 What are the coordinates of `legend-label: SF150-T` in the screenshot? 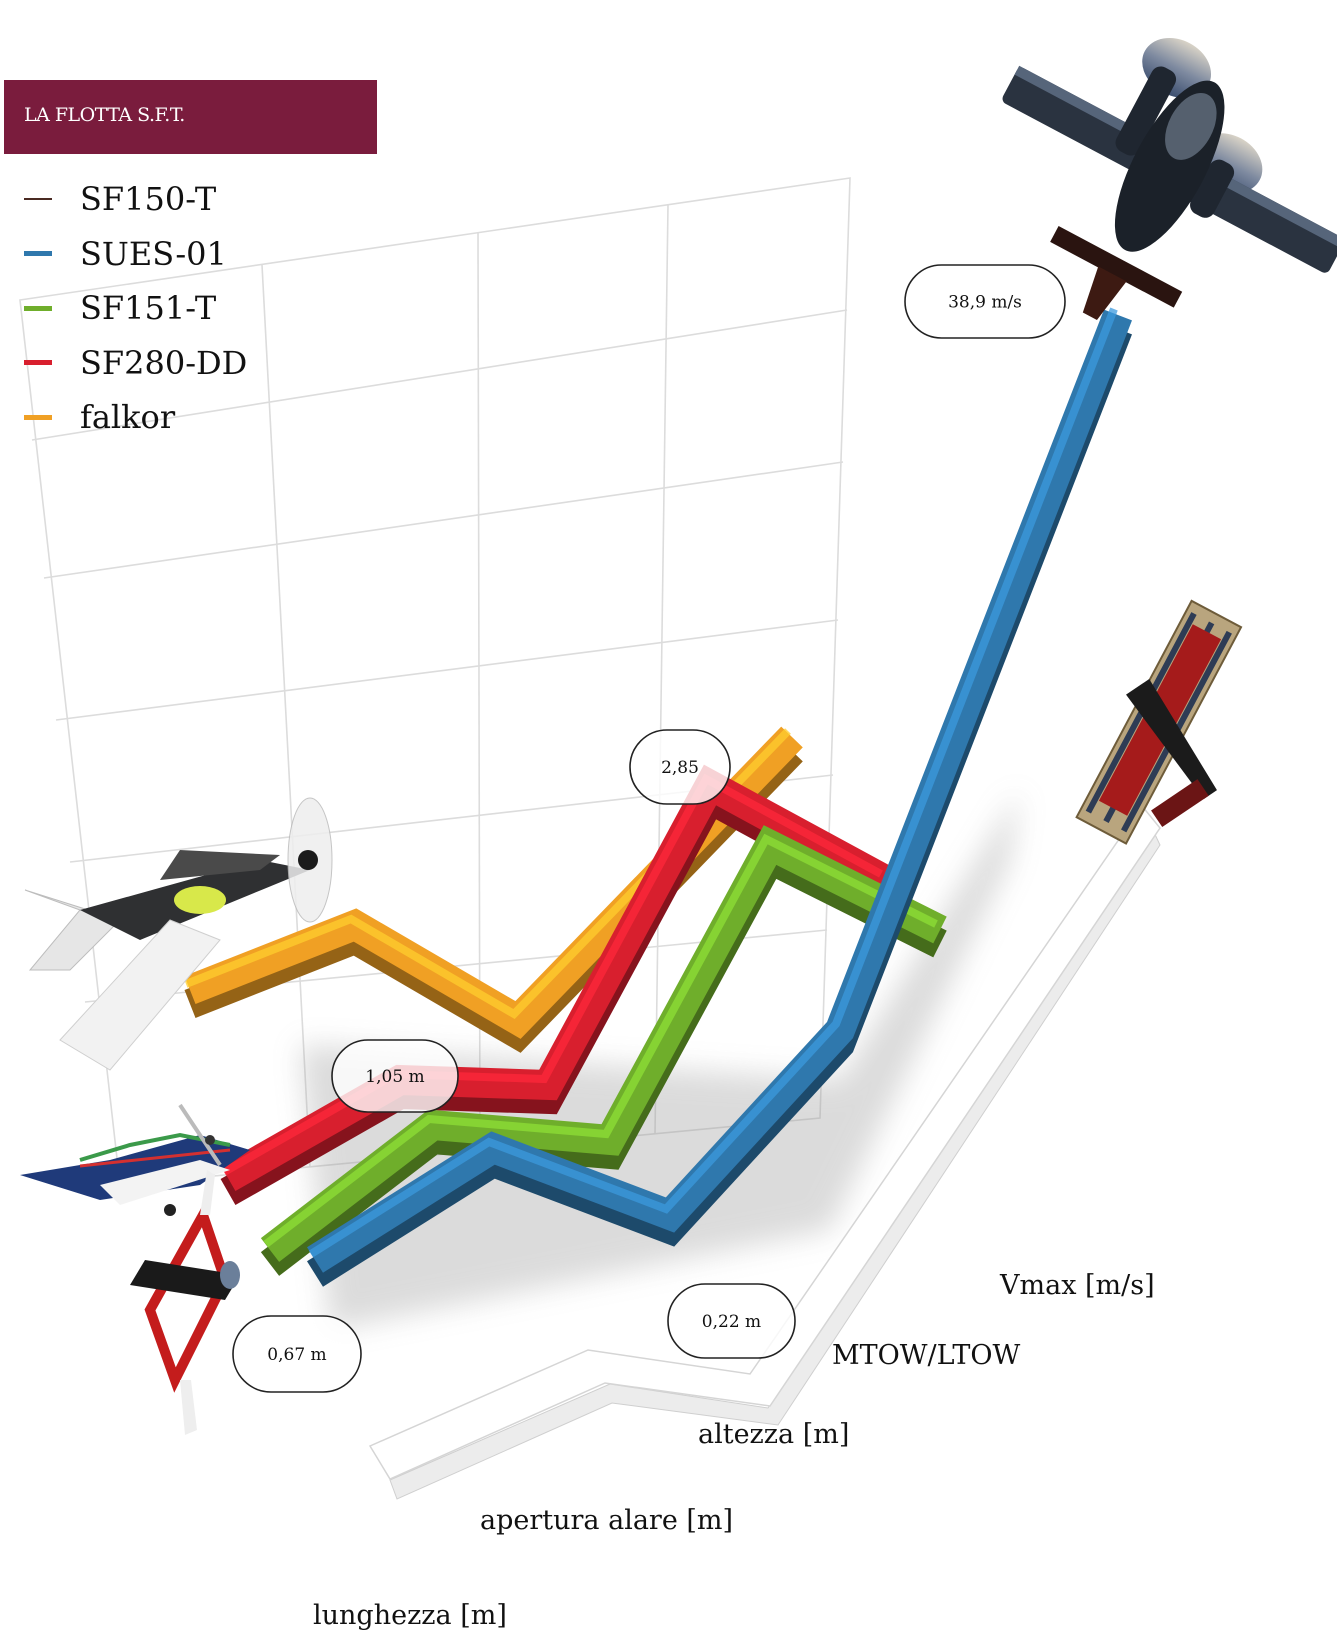 It's located at (148, 199).